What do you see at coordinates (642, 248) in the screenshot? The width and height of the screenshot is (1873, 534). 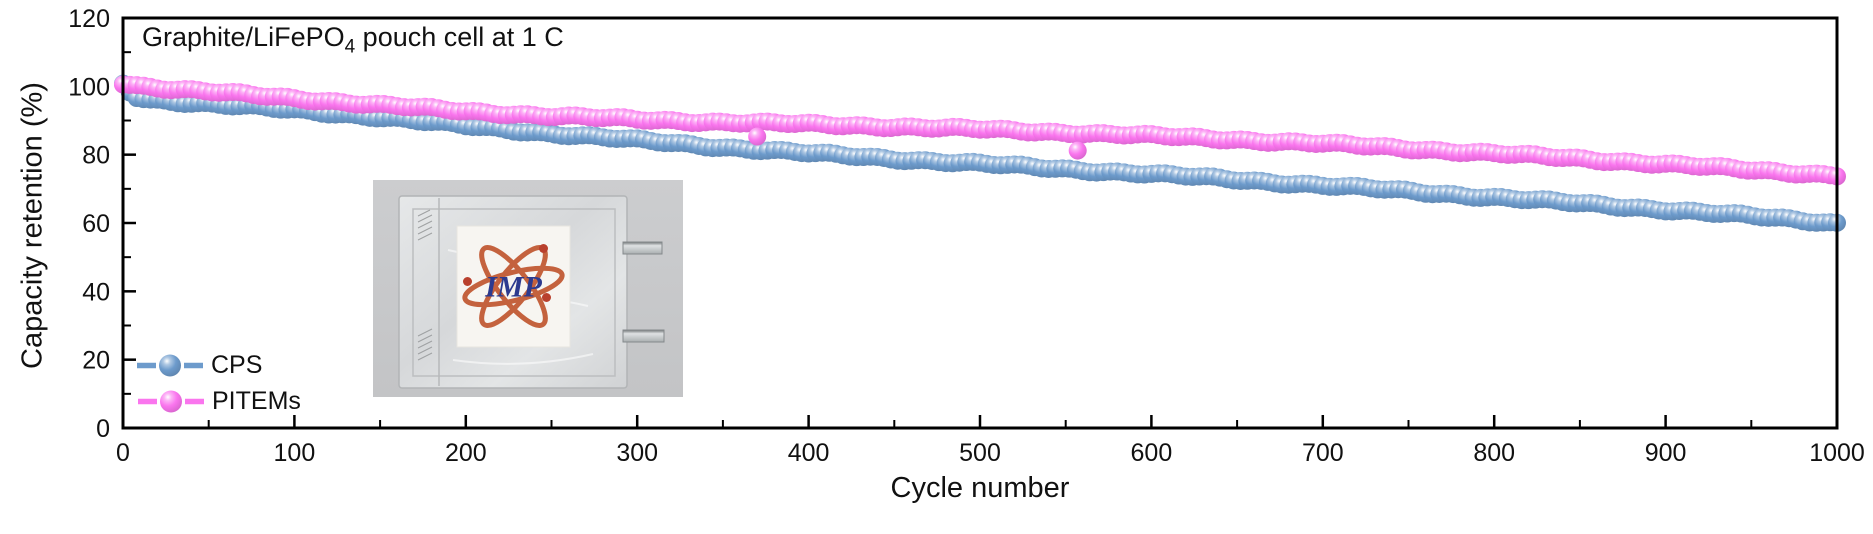 I see `pouch-tab-top` at bounding box center [642, 248].